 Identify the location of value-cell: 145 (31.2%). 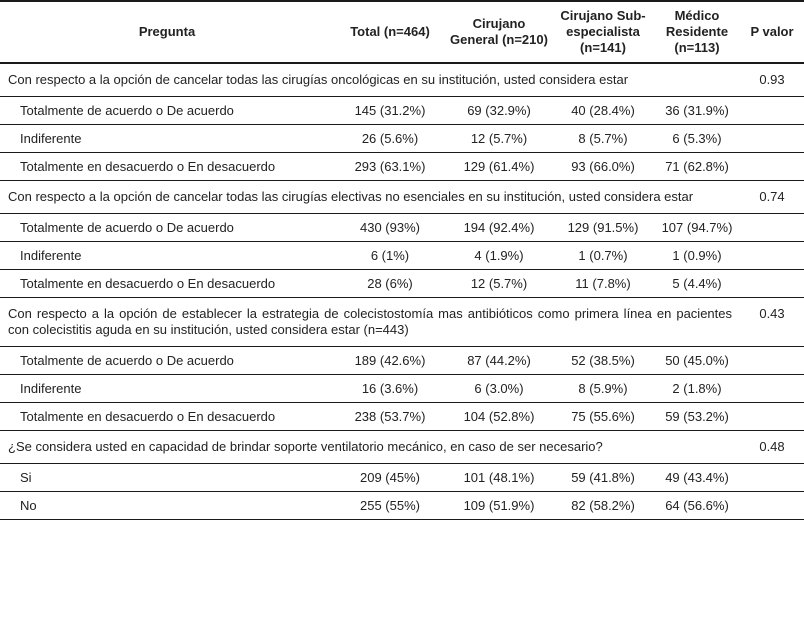
(390, 110).